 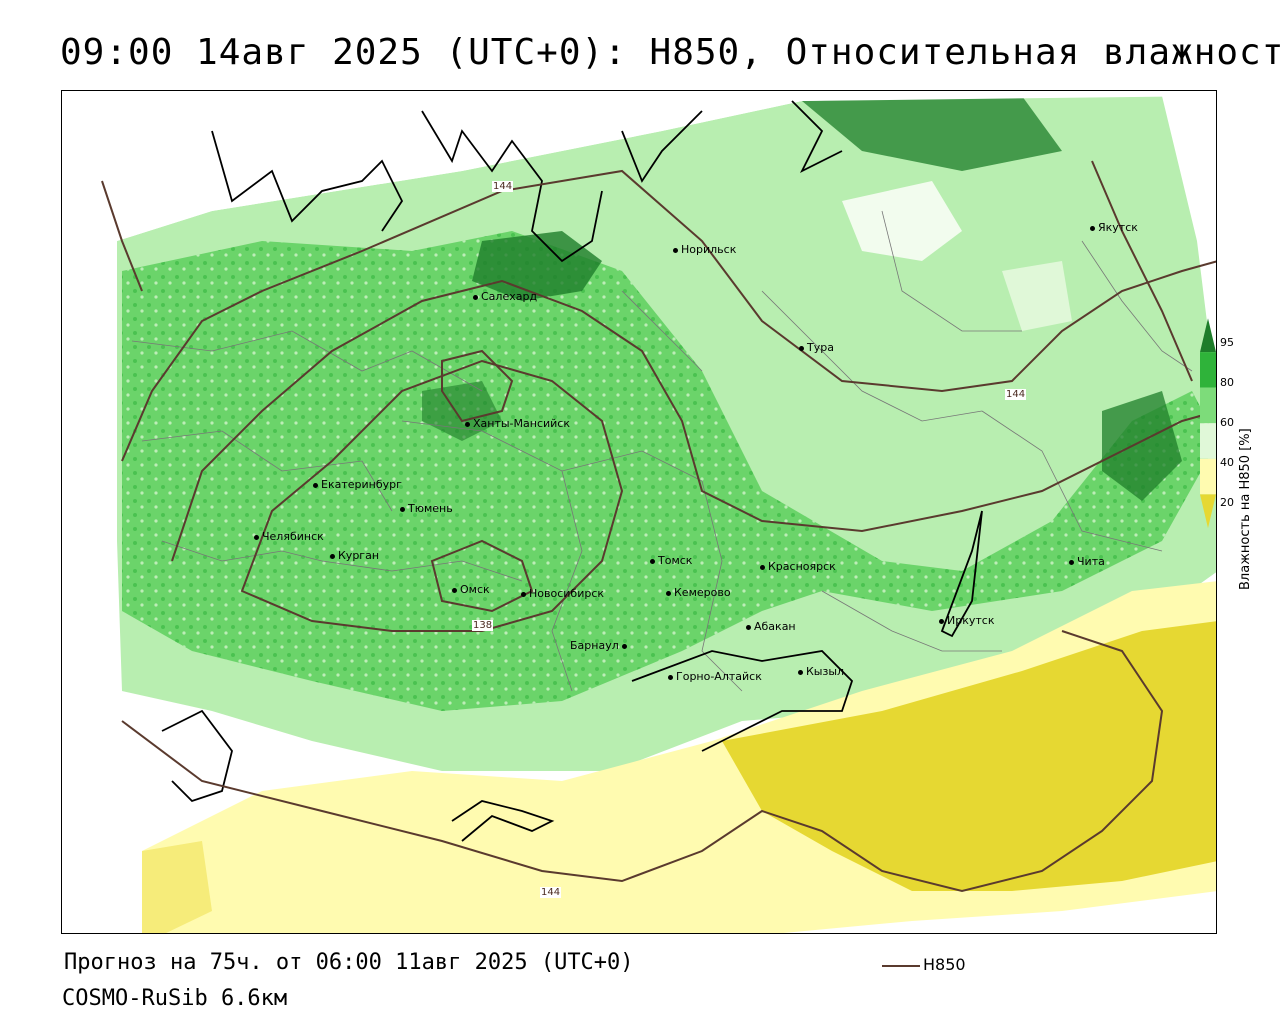 I want to click on contour-label: 138, so click(x=483, y=625).